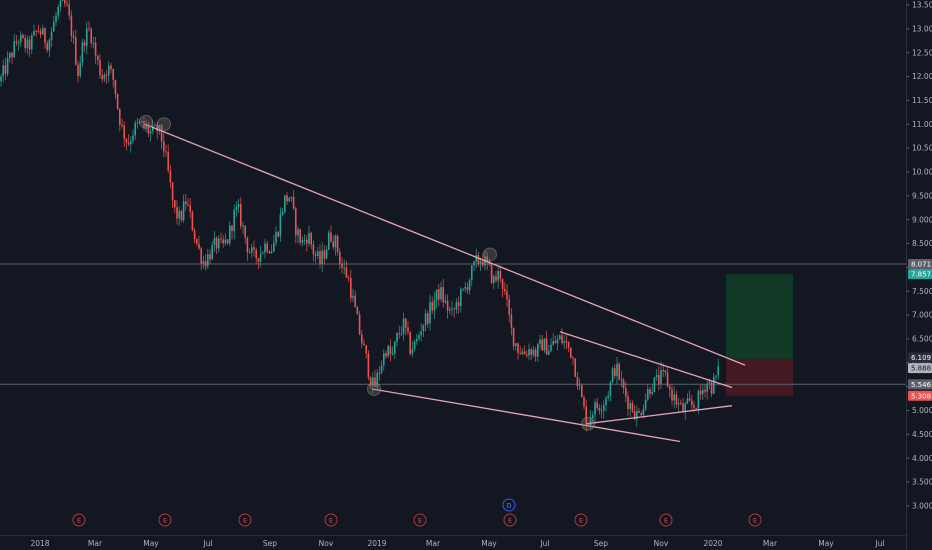  I want to click on dividend-marker: D, so click(509, 505).